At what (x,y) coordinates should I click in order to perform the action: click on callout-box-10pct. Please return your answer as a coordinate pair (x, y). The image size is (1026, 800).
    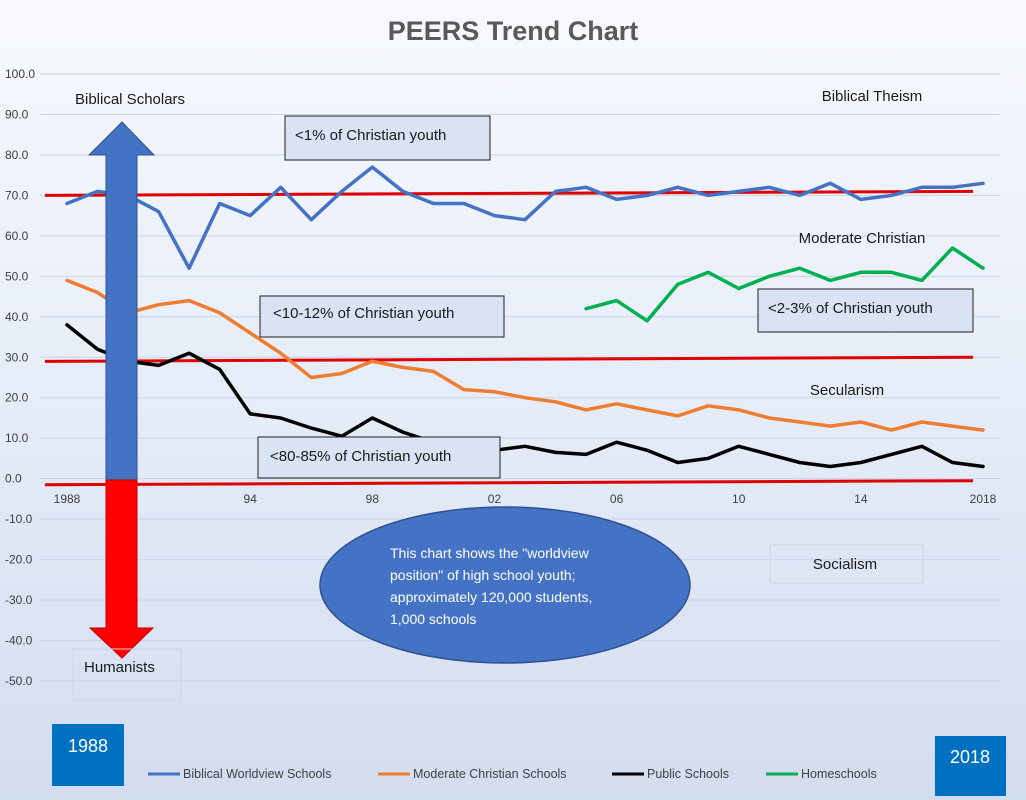
    Looking at the image, I should click on (382, 316).